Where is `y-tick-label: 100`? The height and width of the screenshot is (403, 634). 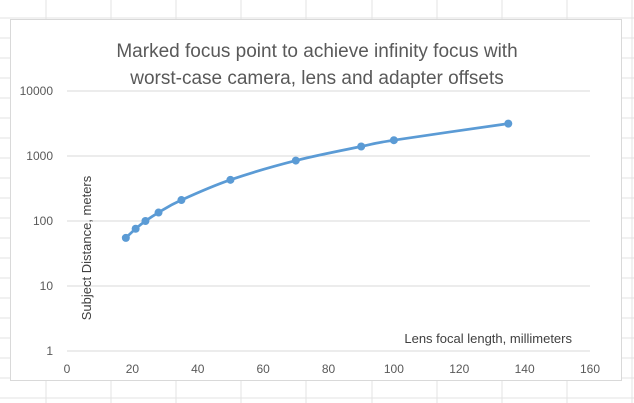
y-tick-label: 100 is located at coordinates (43, 221).